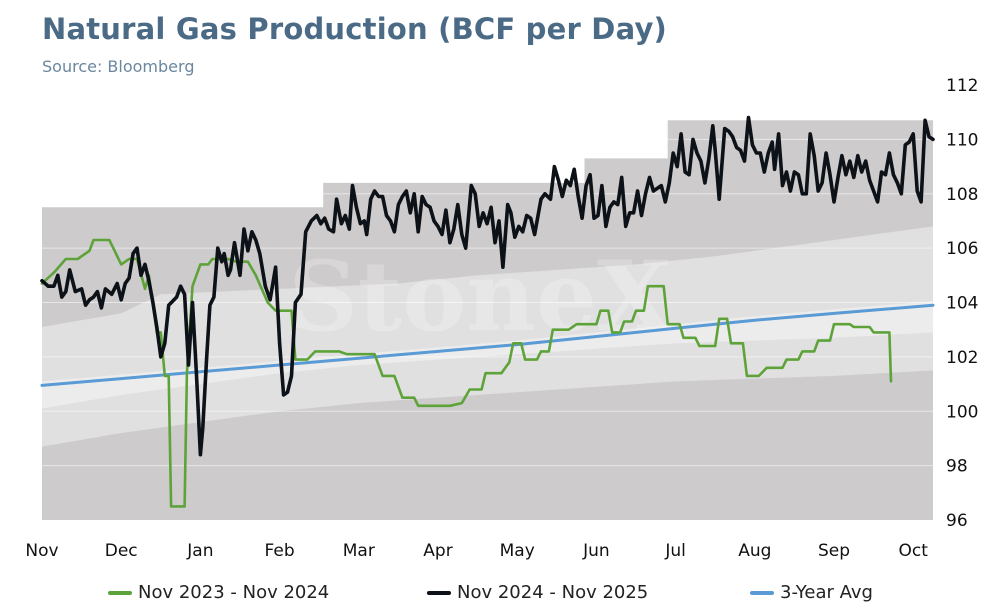  What do you see at coordinates (234, 592) in the screenshot?
I see `legend-label-2324: Nov 2023 - Nov 2024` at bounding box center [234, 592].